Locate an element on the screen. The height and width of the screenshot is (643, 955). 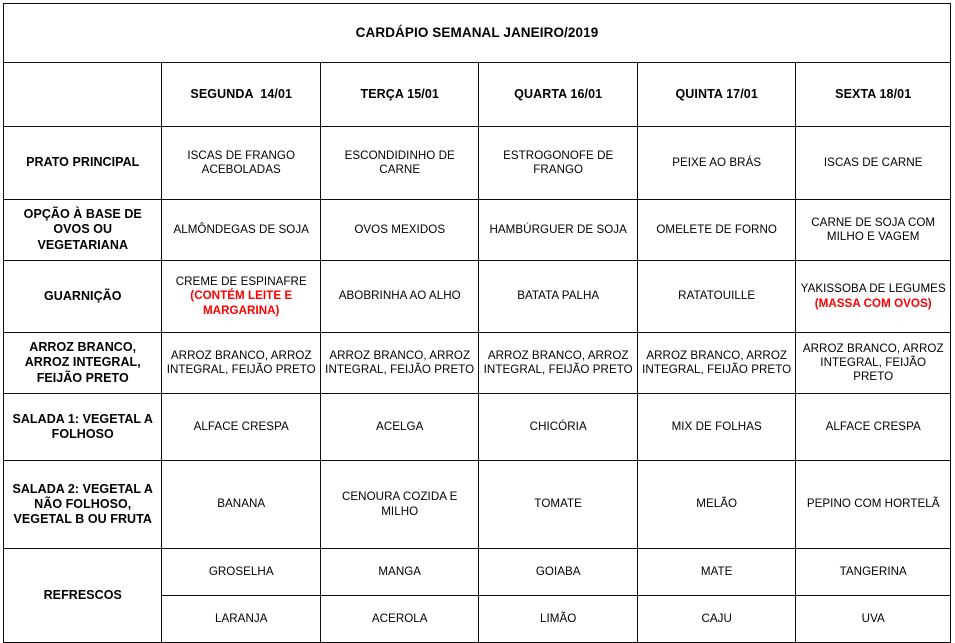
menu-cell: ACELGA is located at coordinates (399, 427).